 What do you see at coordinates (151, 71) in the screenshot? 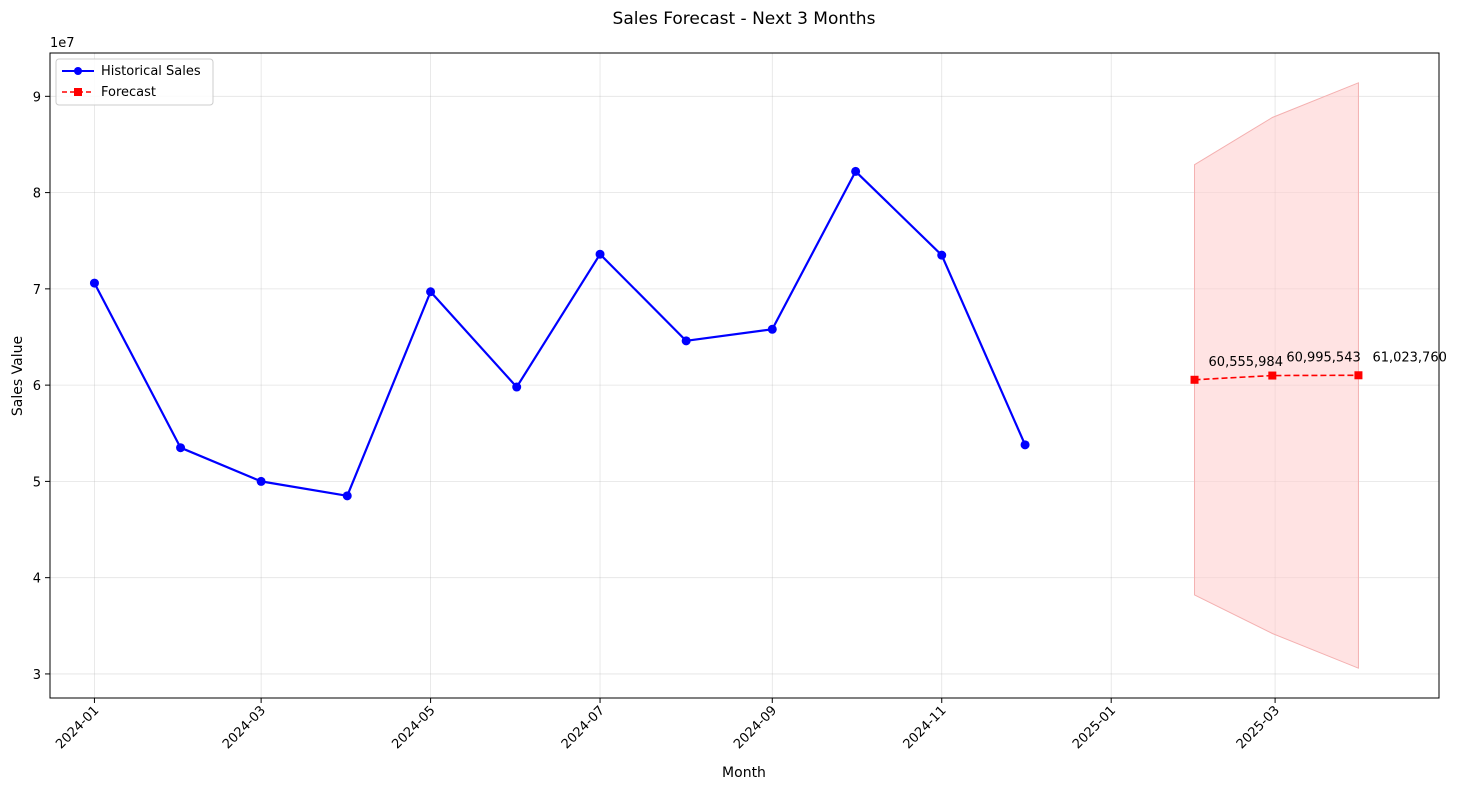
I see `legend-historical-label: Historical Sales` at bounding box center [151, 71].